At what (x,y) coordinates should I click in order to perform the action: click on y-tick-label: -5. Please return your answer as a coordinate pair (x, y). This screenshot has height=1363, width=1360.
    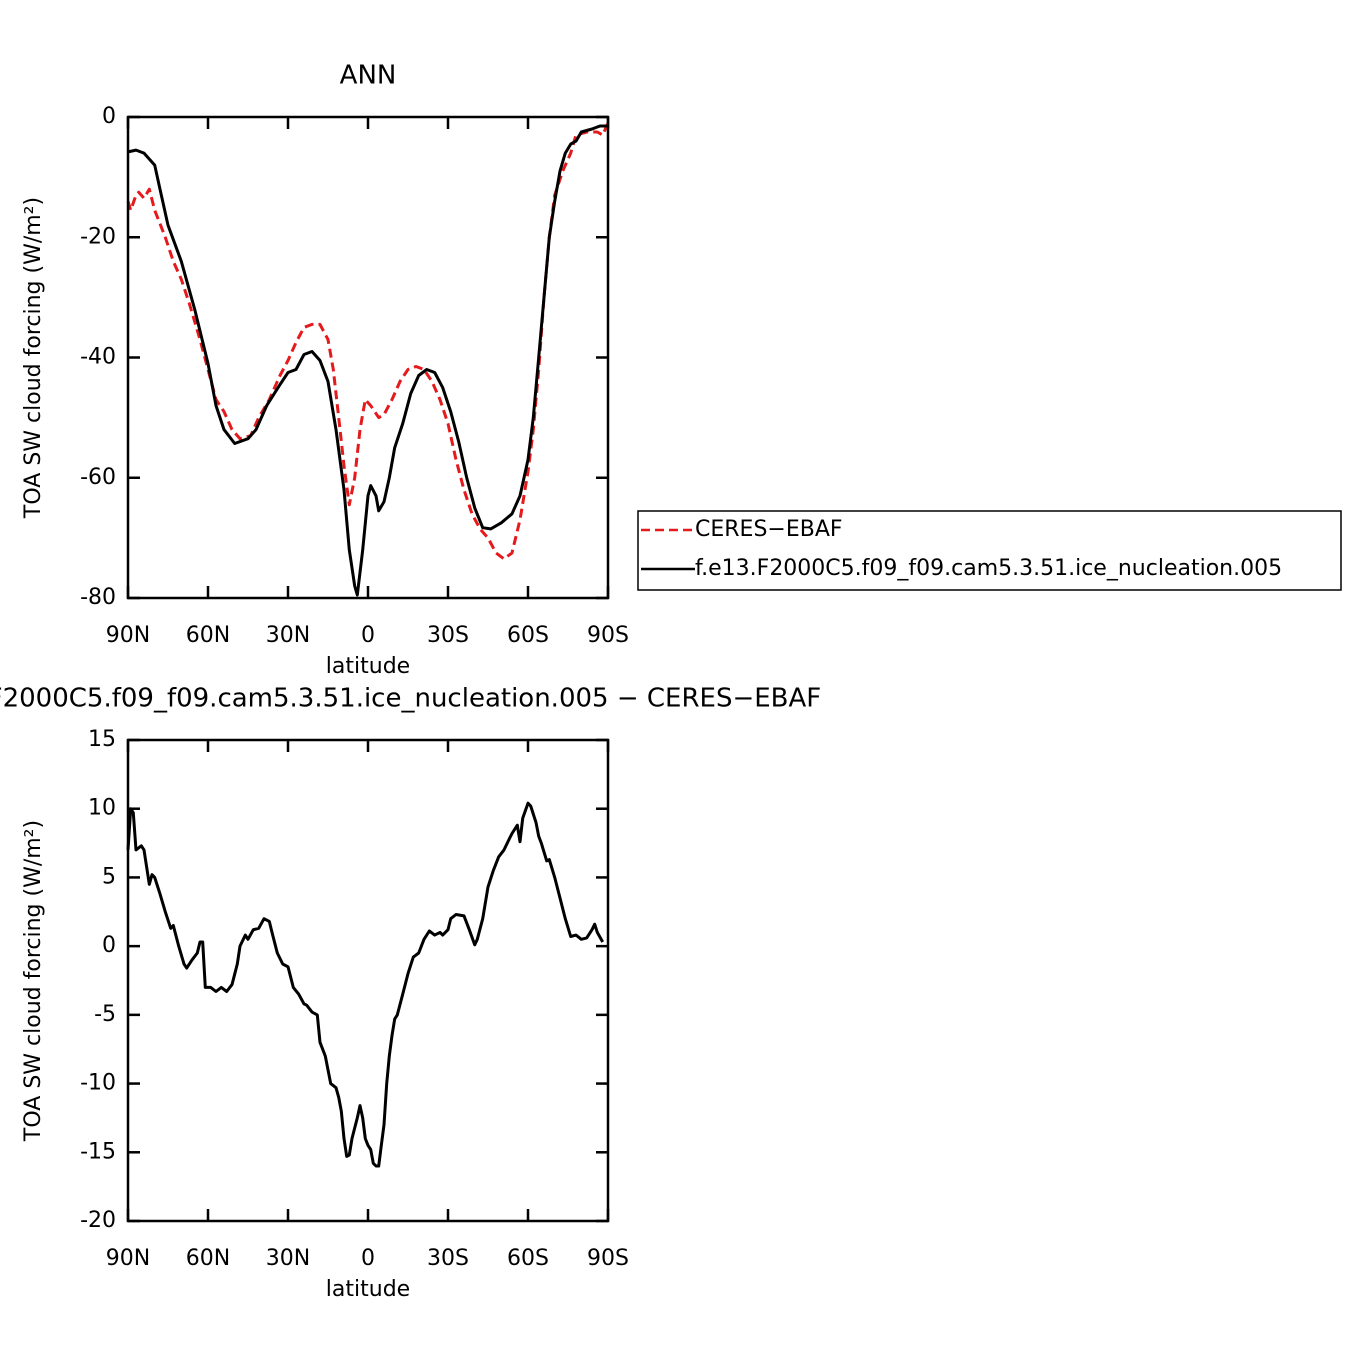
    Looking at the image, I should click on (105, 1014).